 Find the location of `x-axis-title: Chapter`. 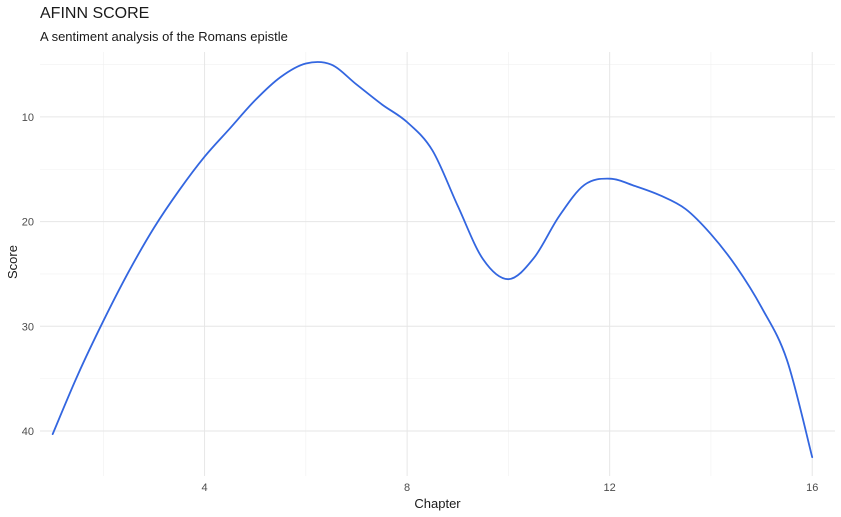

x-axis-title: Chapter is located at coordinates (437, 503).